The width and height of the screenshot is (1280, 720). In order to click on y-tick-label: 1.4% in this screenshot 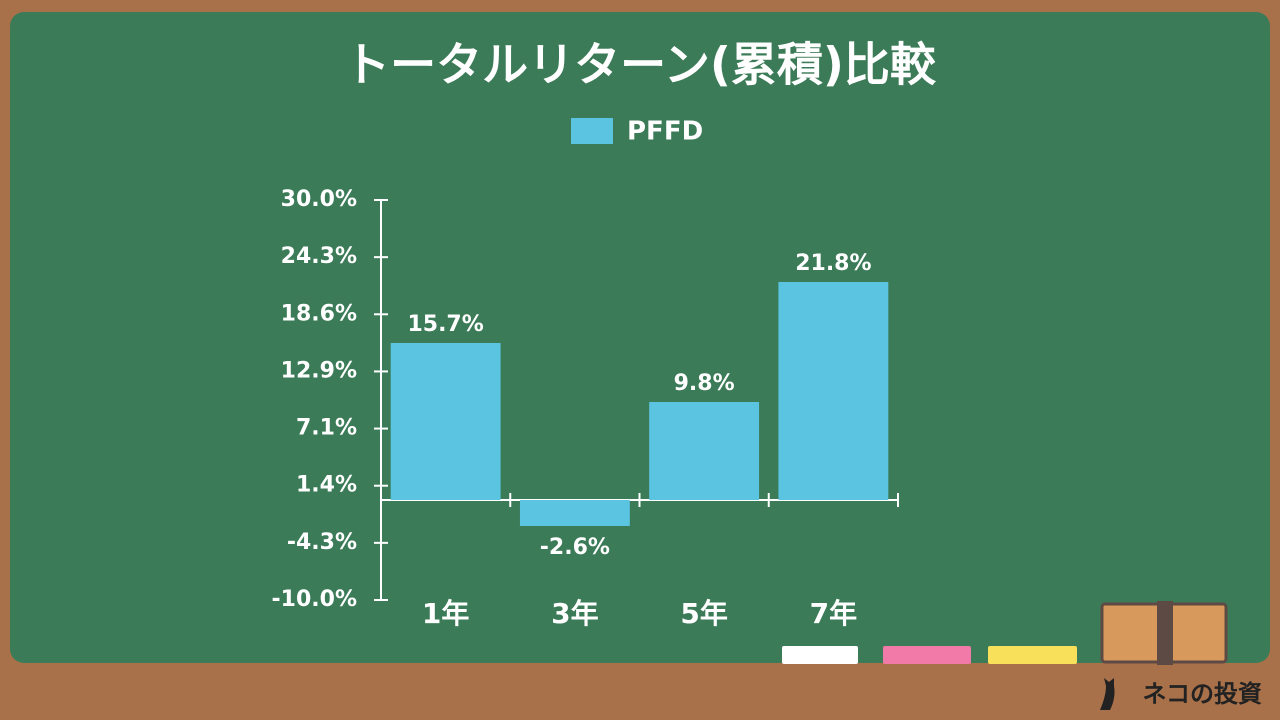, I will do `click(326, 485)`.